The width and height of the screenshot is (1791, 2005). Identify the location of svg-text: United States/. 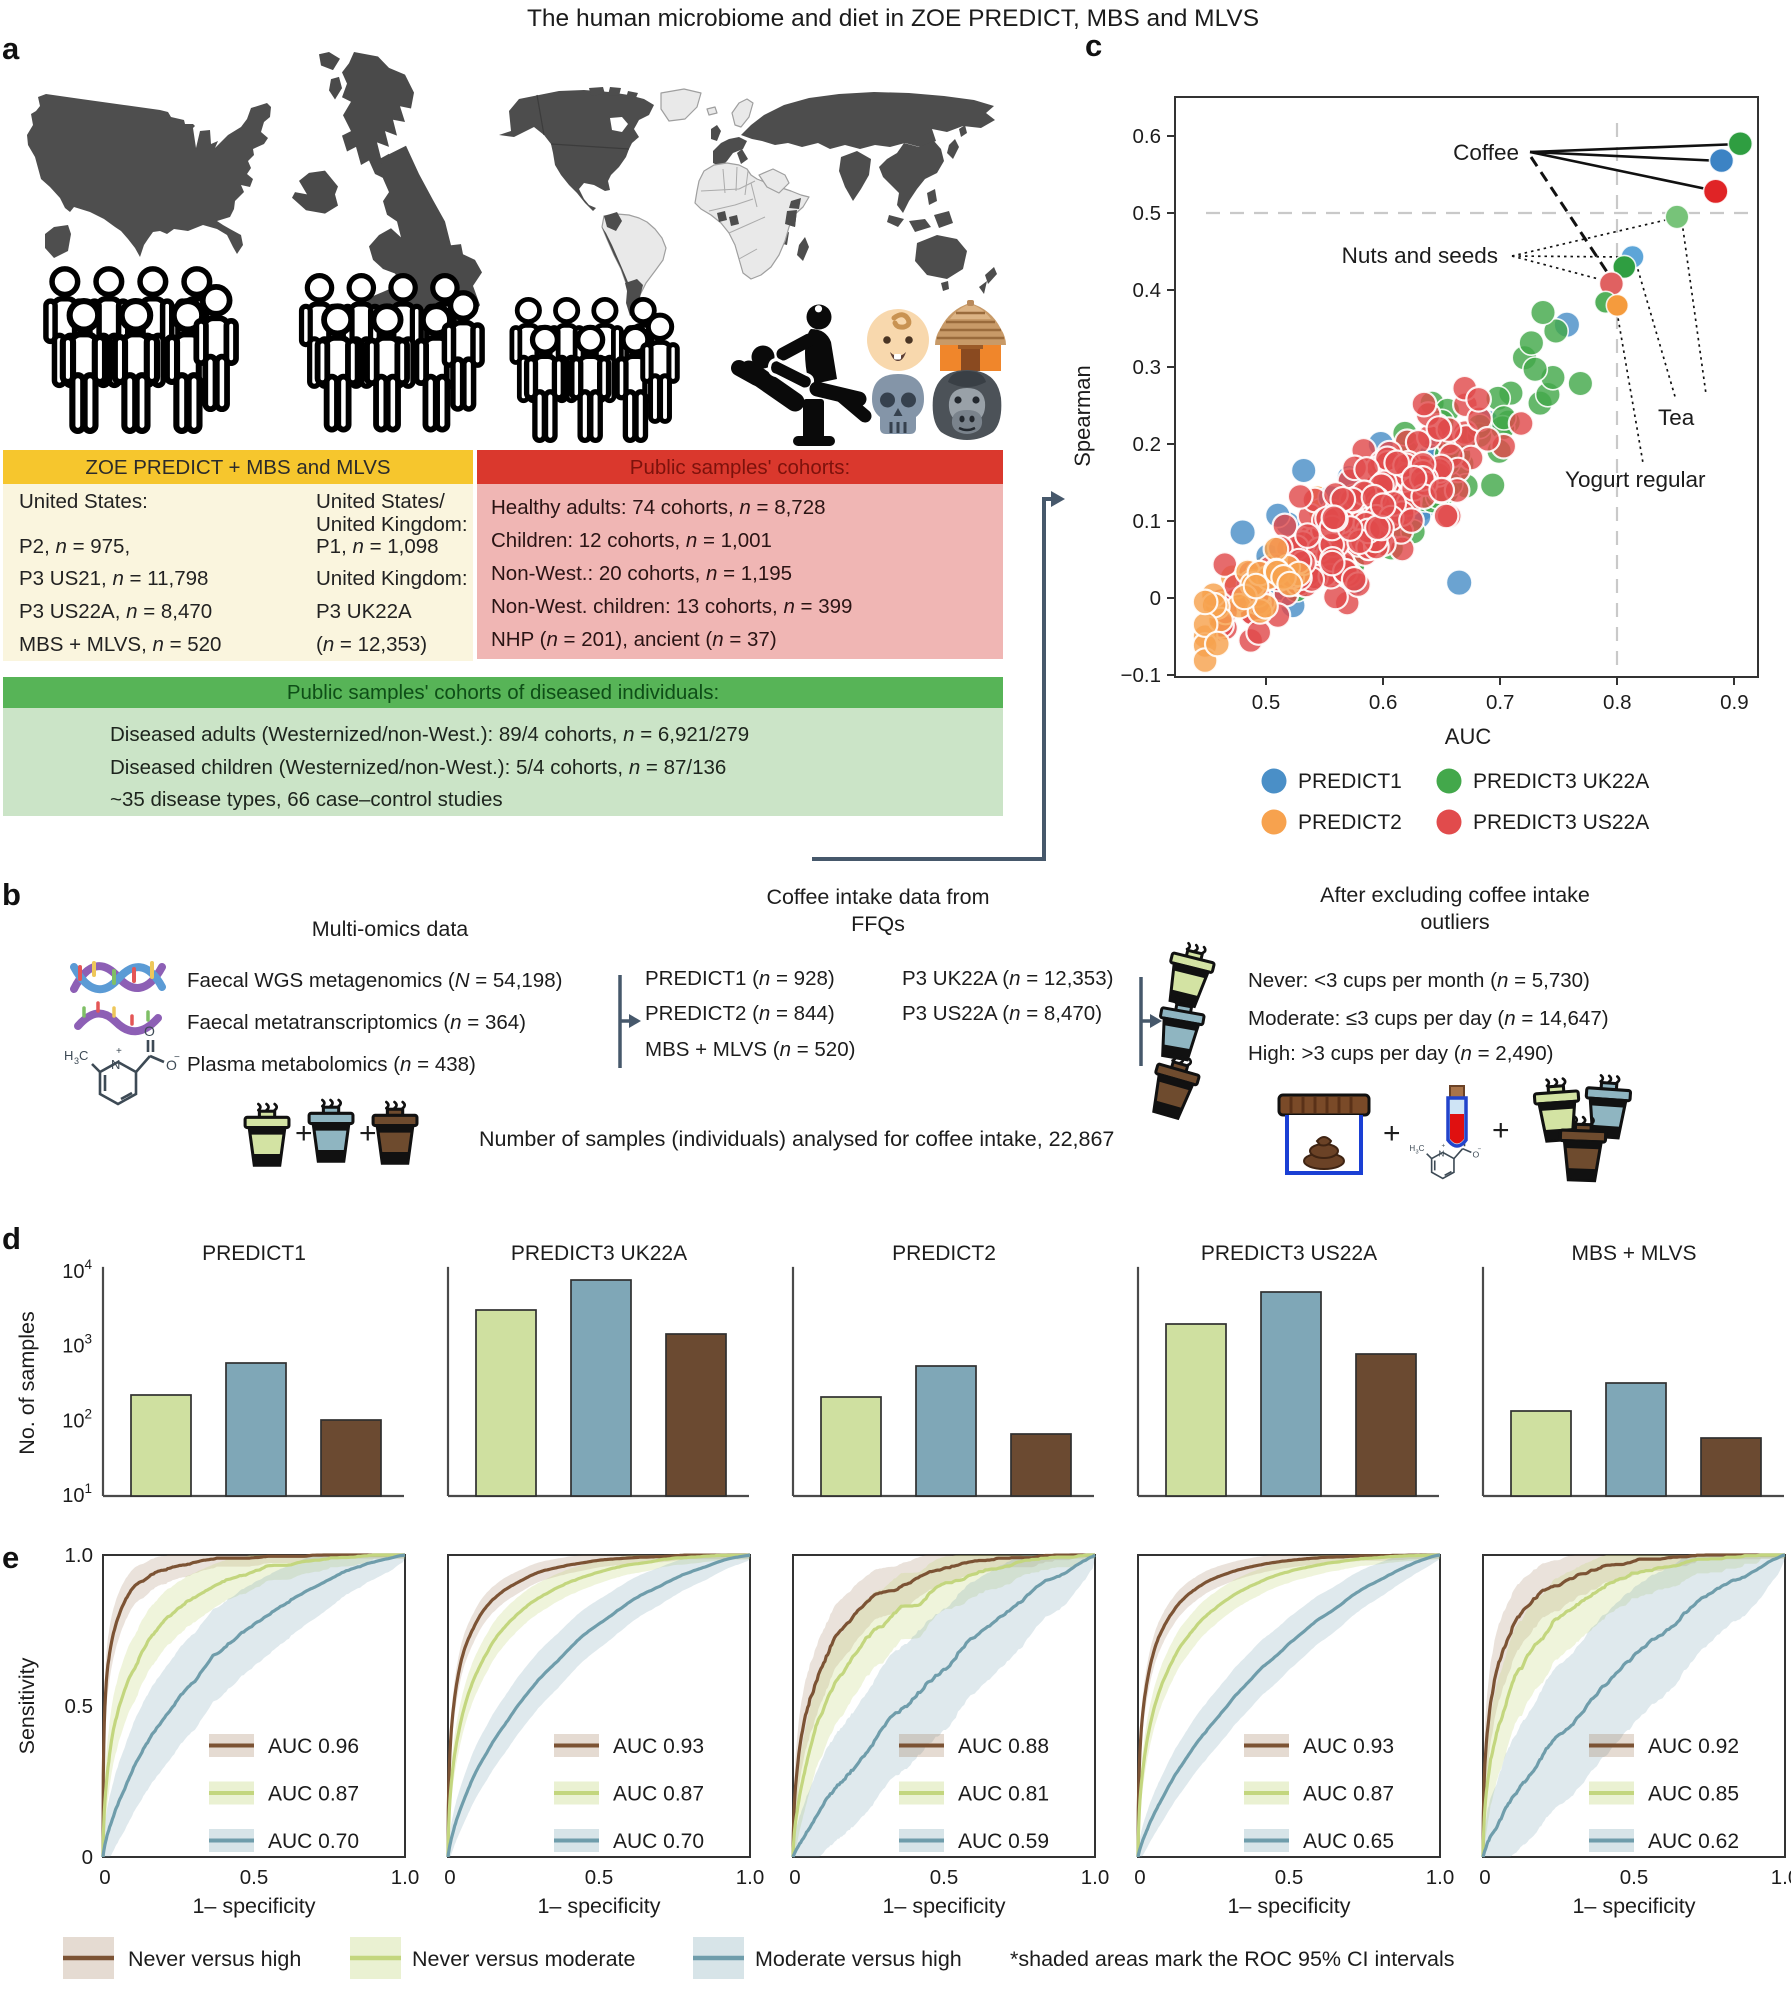
(380, 501).